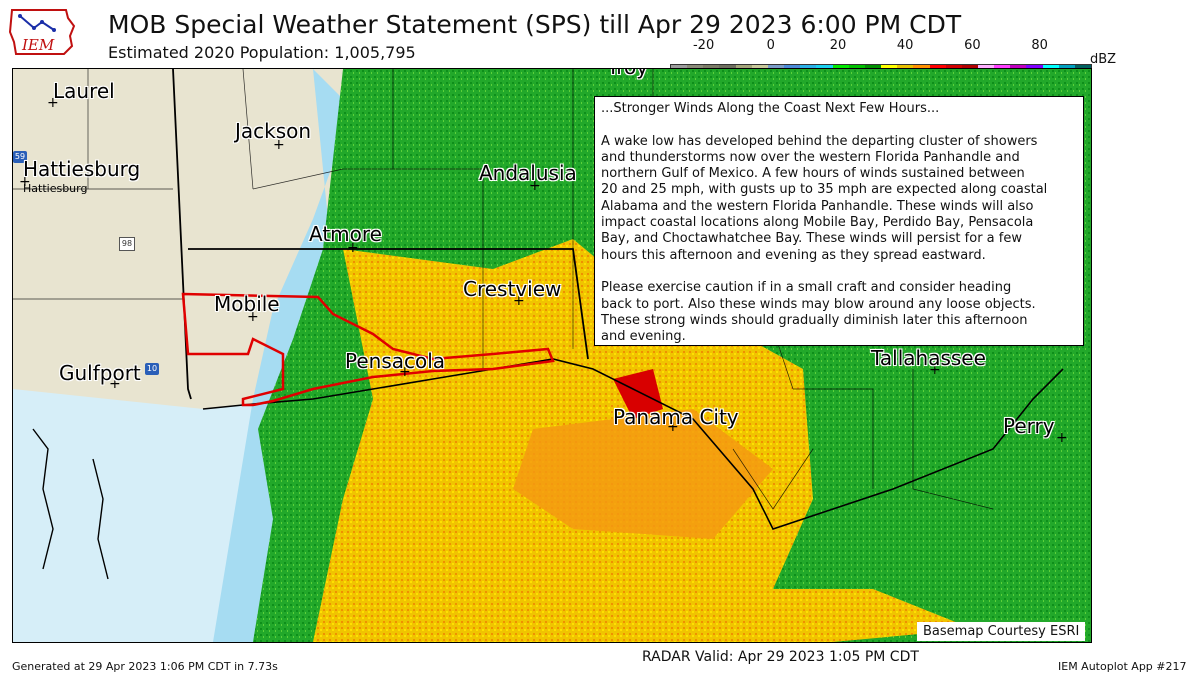  Describe the element at coordinates (262, 52) in the screenshot. I see `population-subtitle: Estimated 2020 Population: 1,005,795` at that location.